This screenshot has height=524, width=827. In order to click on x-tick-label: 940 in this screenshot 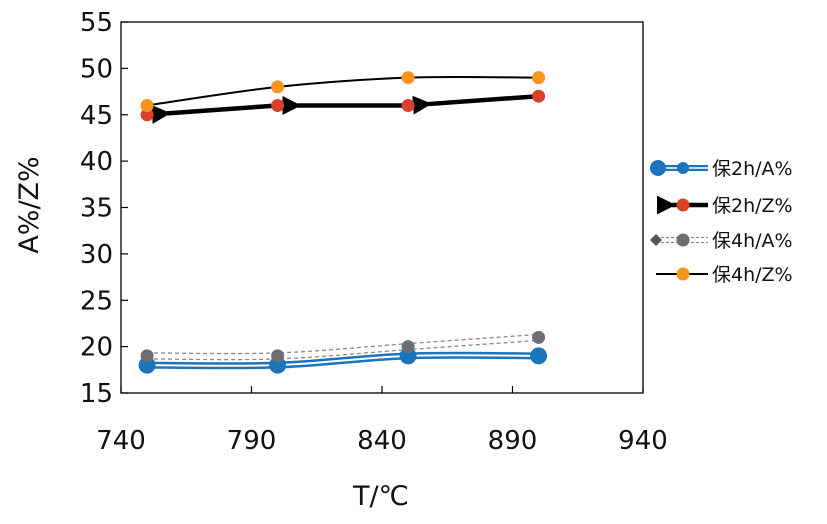, I will do `click(643, 441)`.